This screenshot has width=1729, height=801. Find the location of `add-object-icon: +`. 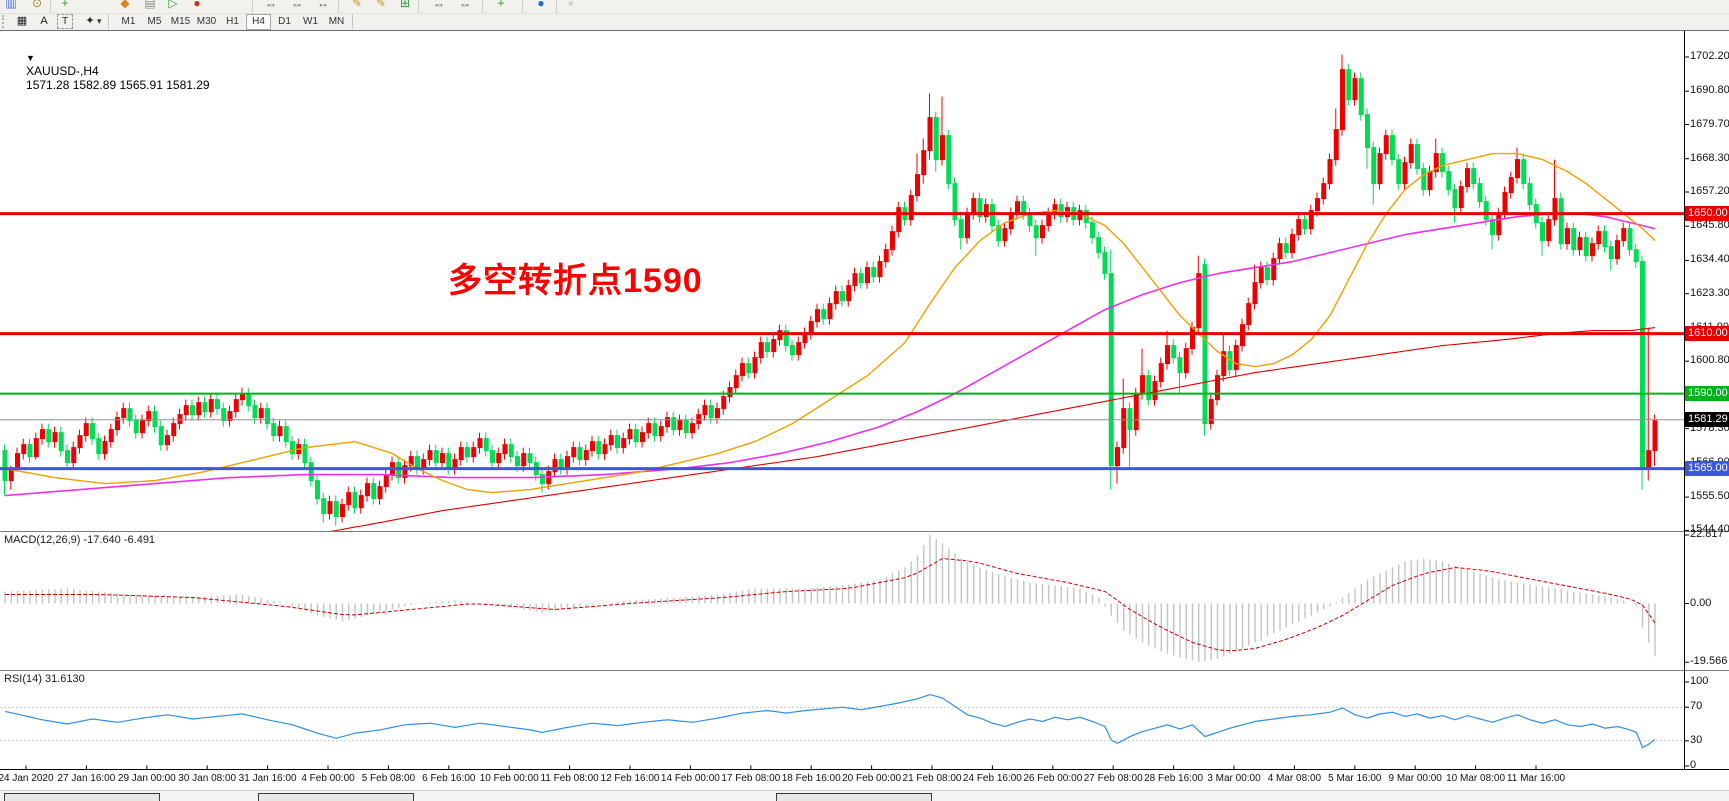

add-object-icon: + is located at coordinates (501, 5).